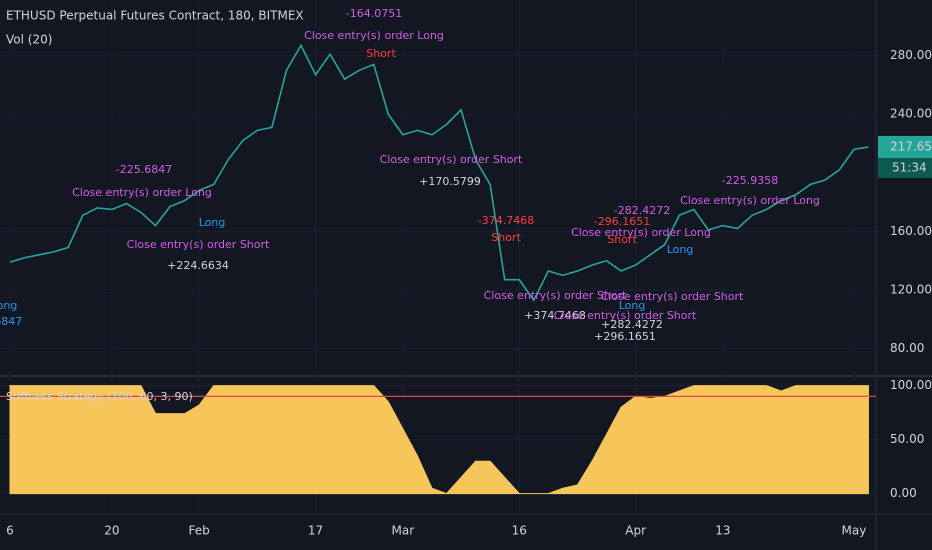  What do you see at coordinates (911, 114) in the screenshot?
I see `y-tick-label: 240.00` at bounding box center [911, 114].